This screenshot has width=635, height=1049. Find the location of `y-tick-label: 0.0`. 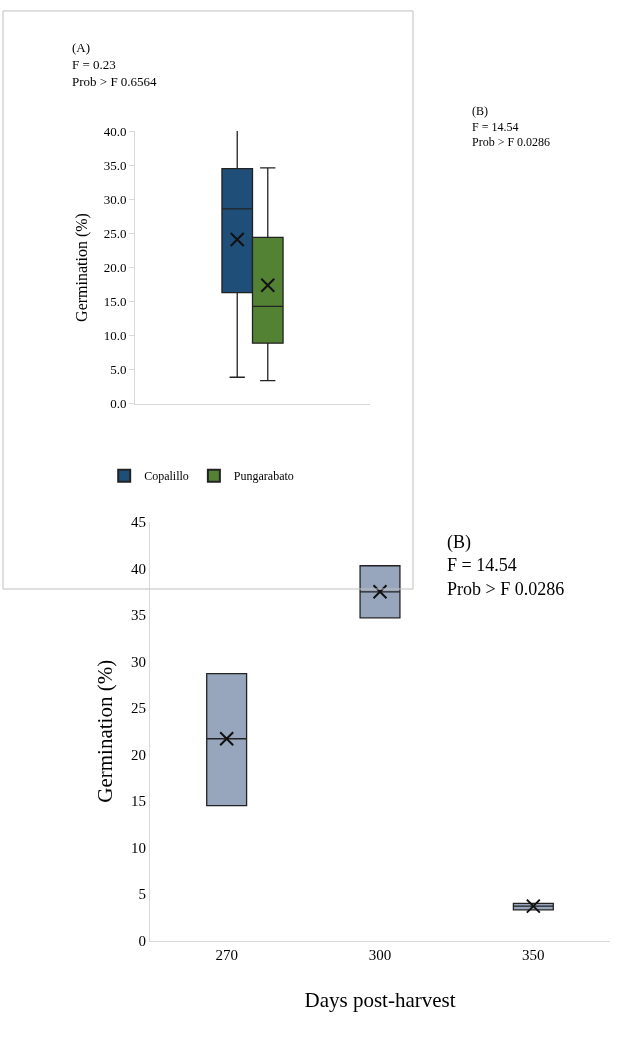

y-tick-label: 0.0 is located at coordinates (118, 404).